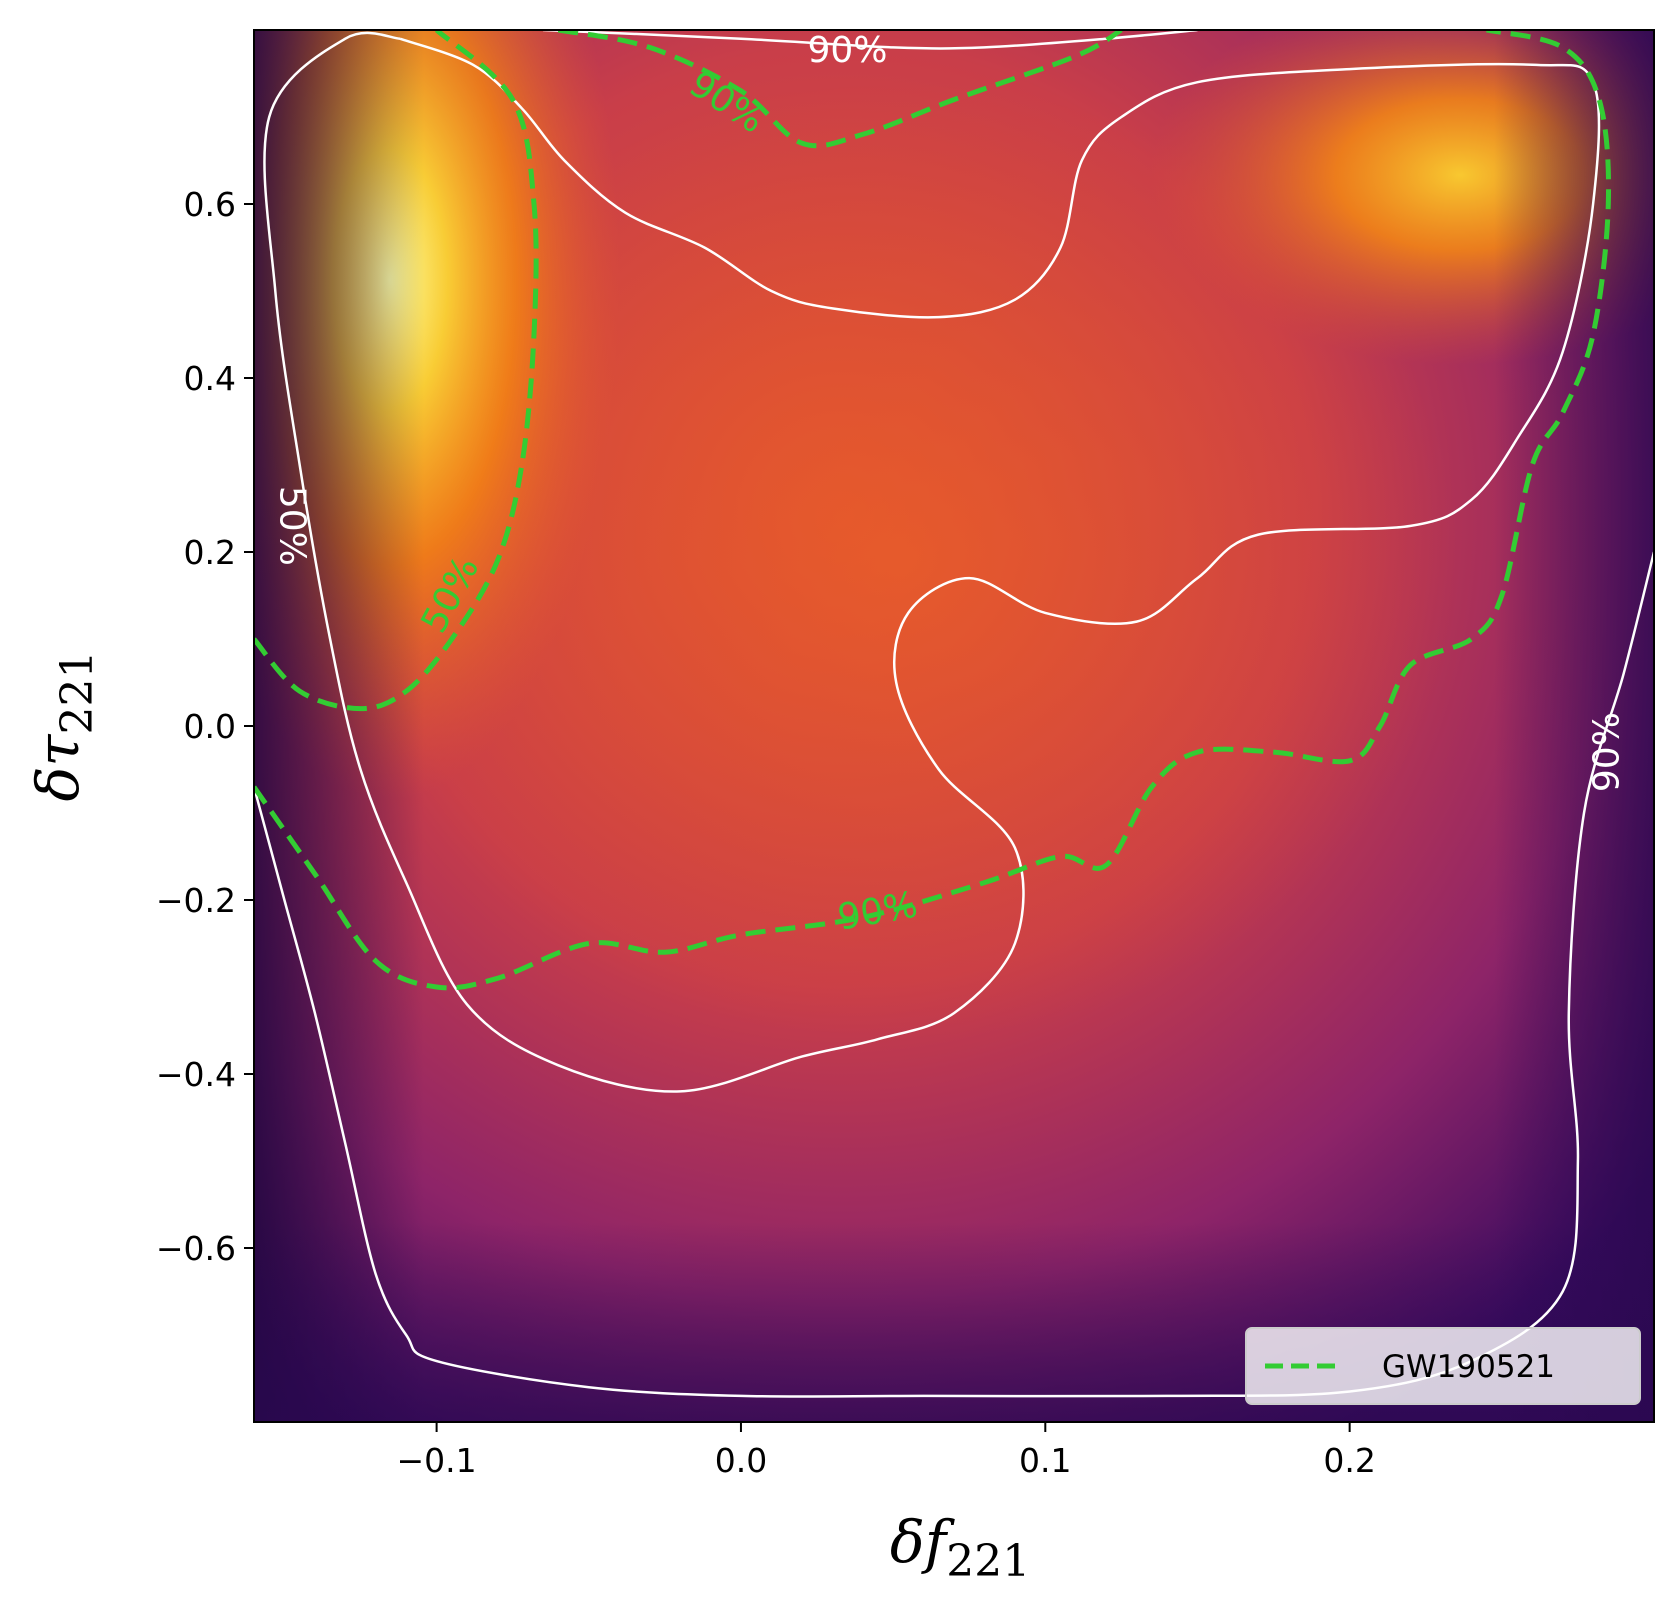 This screenshot has height=1607, width=1674. I want to click on y-axis-label-sub: 221, so click(77, 693).